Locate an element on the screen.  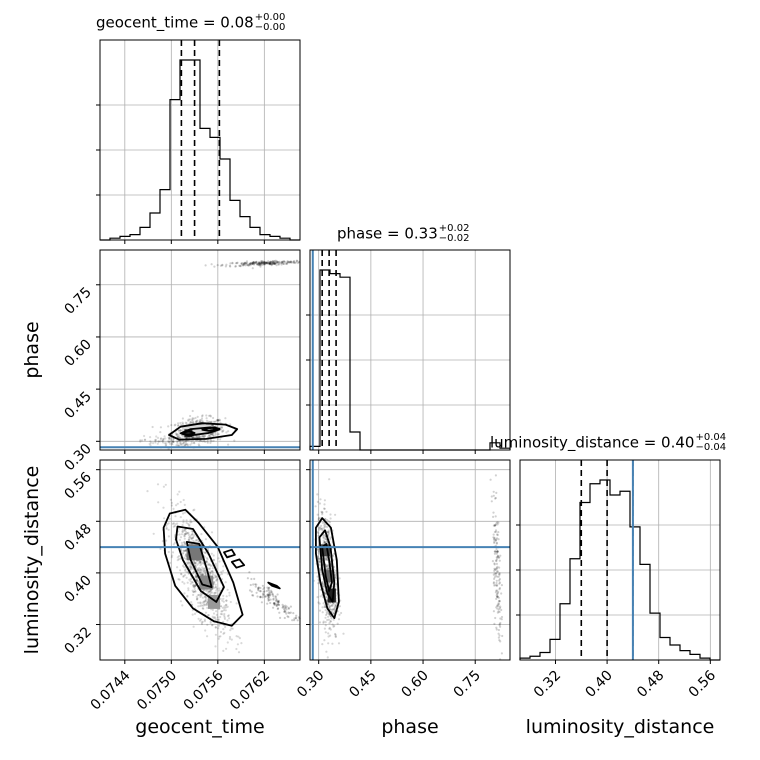
xlabel-luminosity-distance: luminosity_distance is located at coordinates (620, 727).